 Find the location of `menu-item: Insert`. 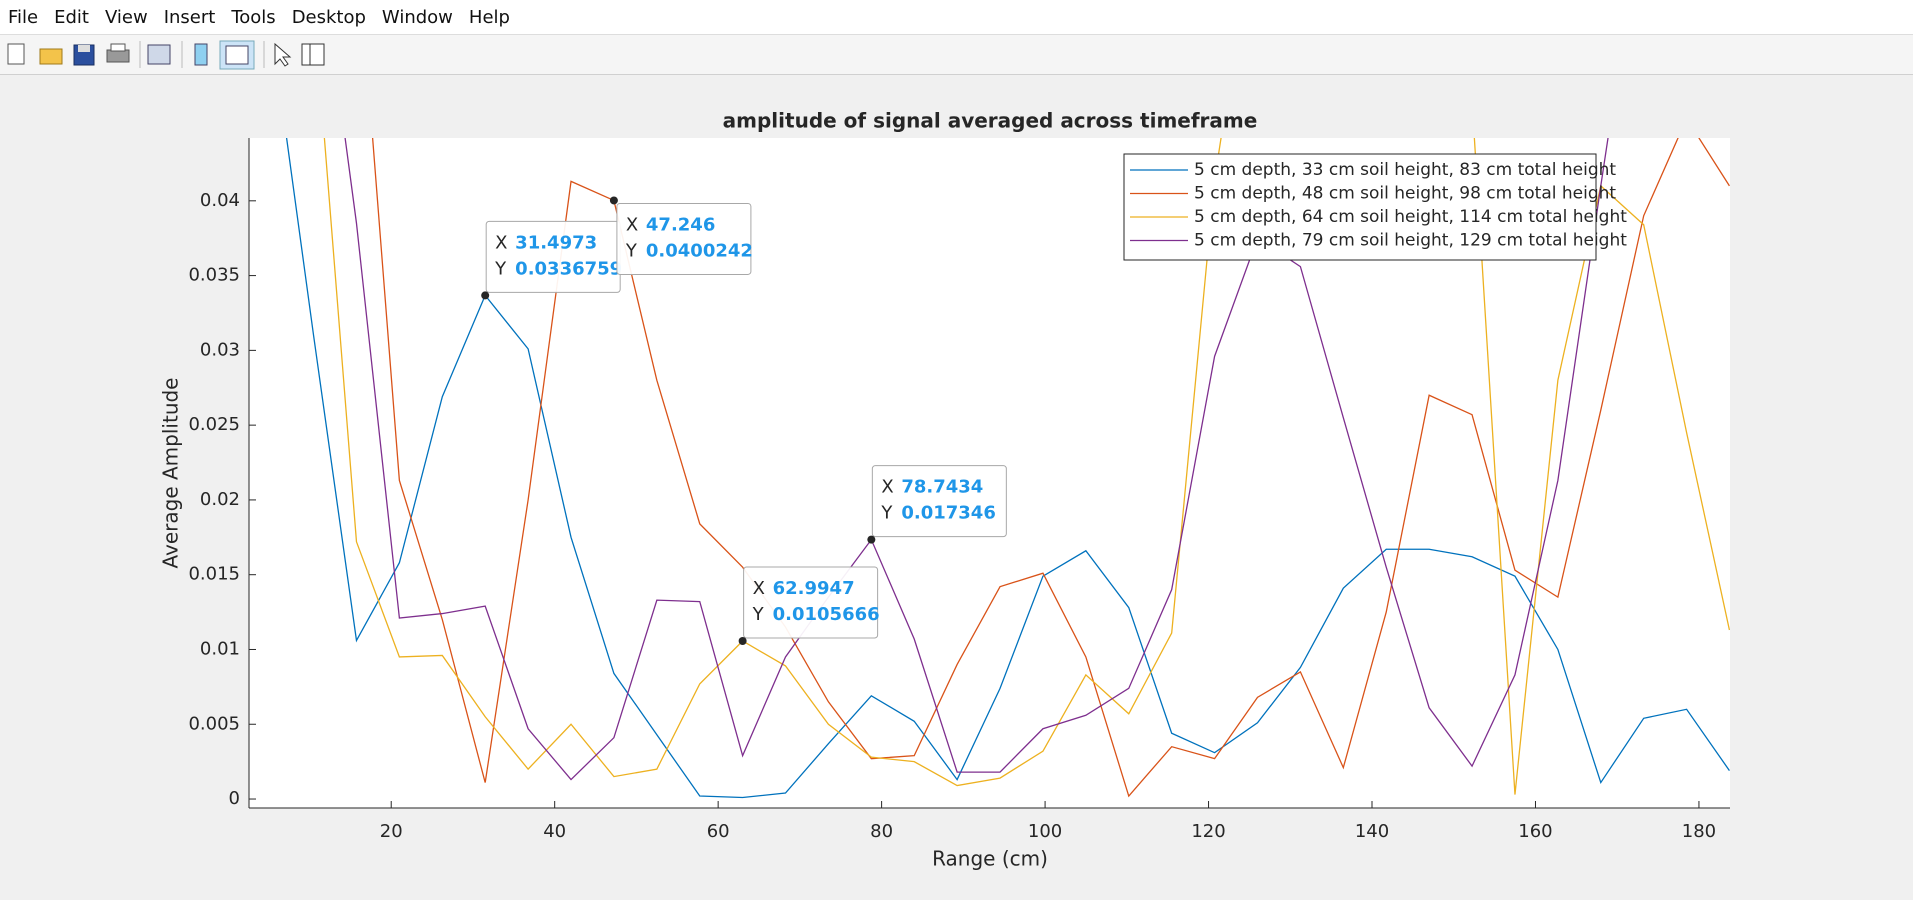

menu-item: Insert is located at coordinates (189, 17).